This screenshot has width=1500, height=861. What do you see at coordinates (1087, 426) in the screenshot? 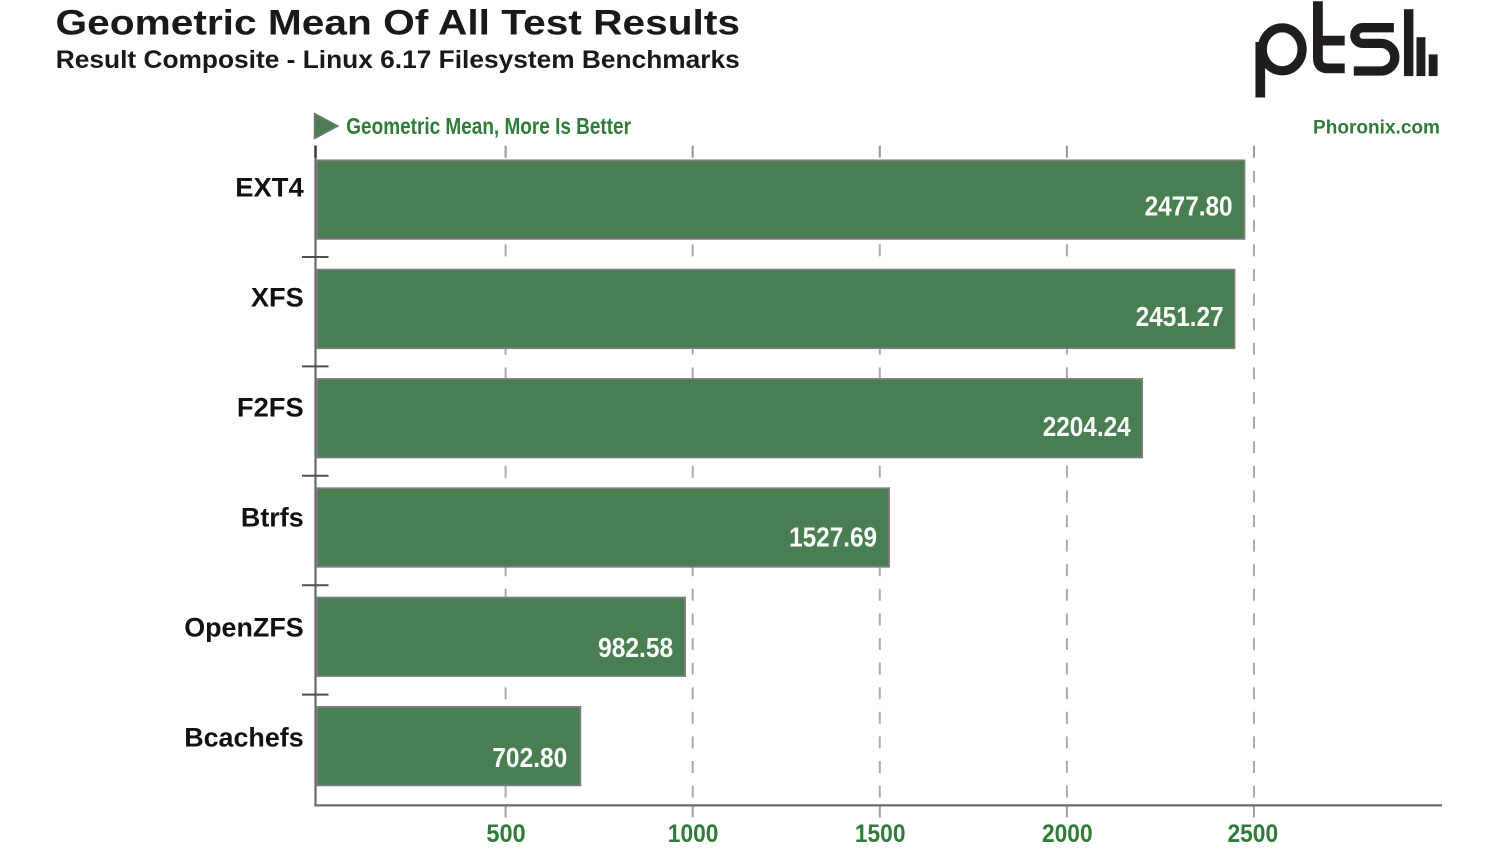
I see `svg-text: 2204.24` at bounding box center [1087, 426].